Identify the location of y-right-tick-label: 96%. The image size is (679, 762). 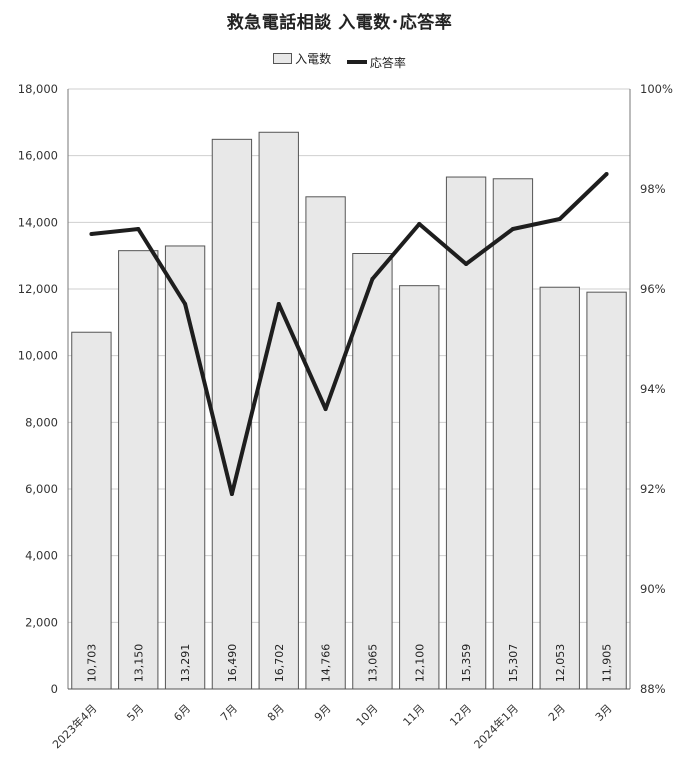
(653, 289).